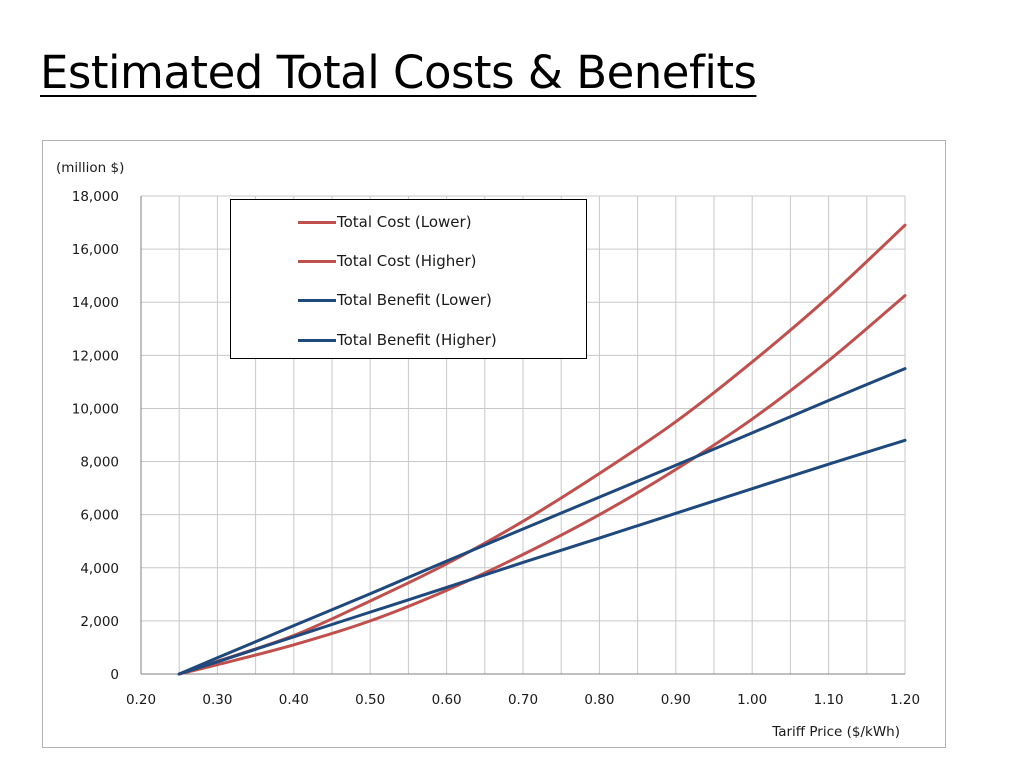 The width and height of the screenshot is (1024, 768). I want to click on y-tick-label: 0, so click(114, 675).